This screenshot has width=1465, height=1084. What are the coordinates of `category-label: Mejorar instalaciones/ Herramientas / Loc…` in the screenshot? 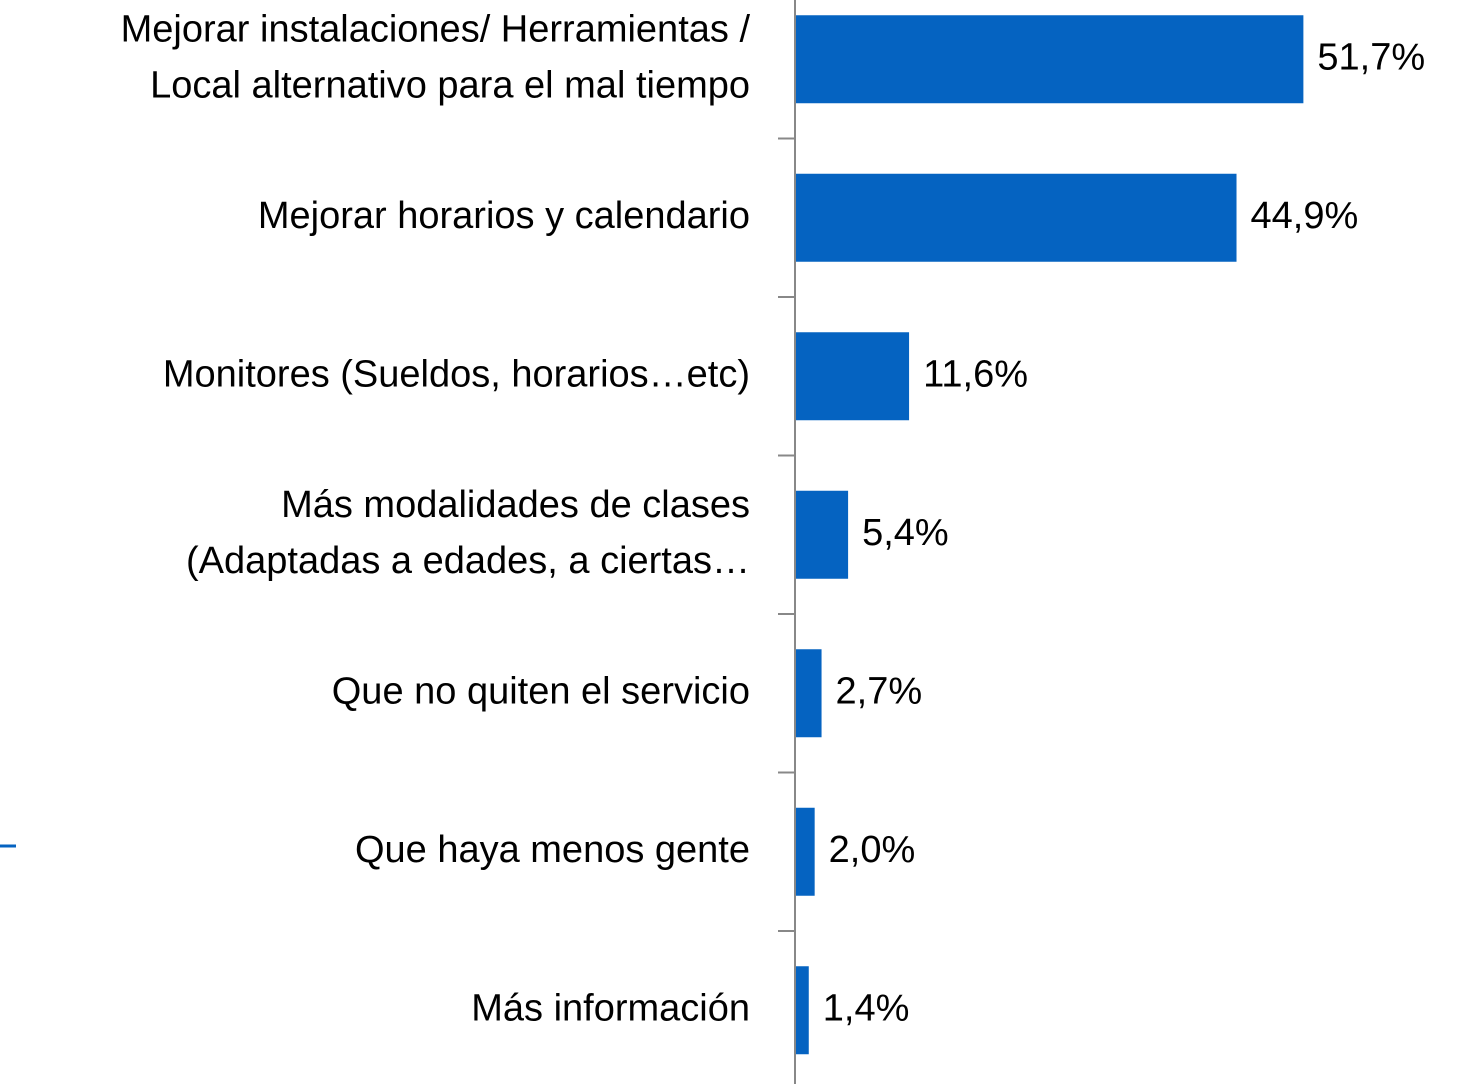 It's located at (436, 57).